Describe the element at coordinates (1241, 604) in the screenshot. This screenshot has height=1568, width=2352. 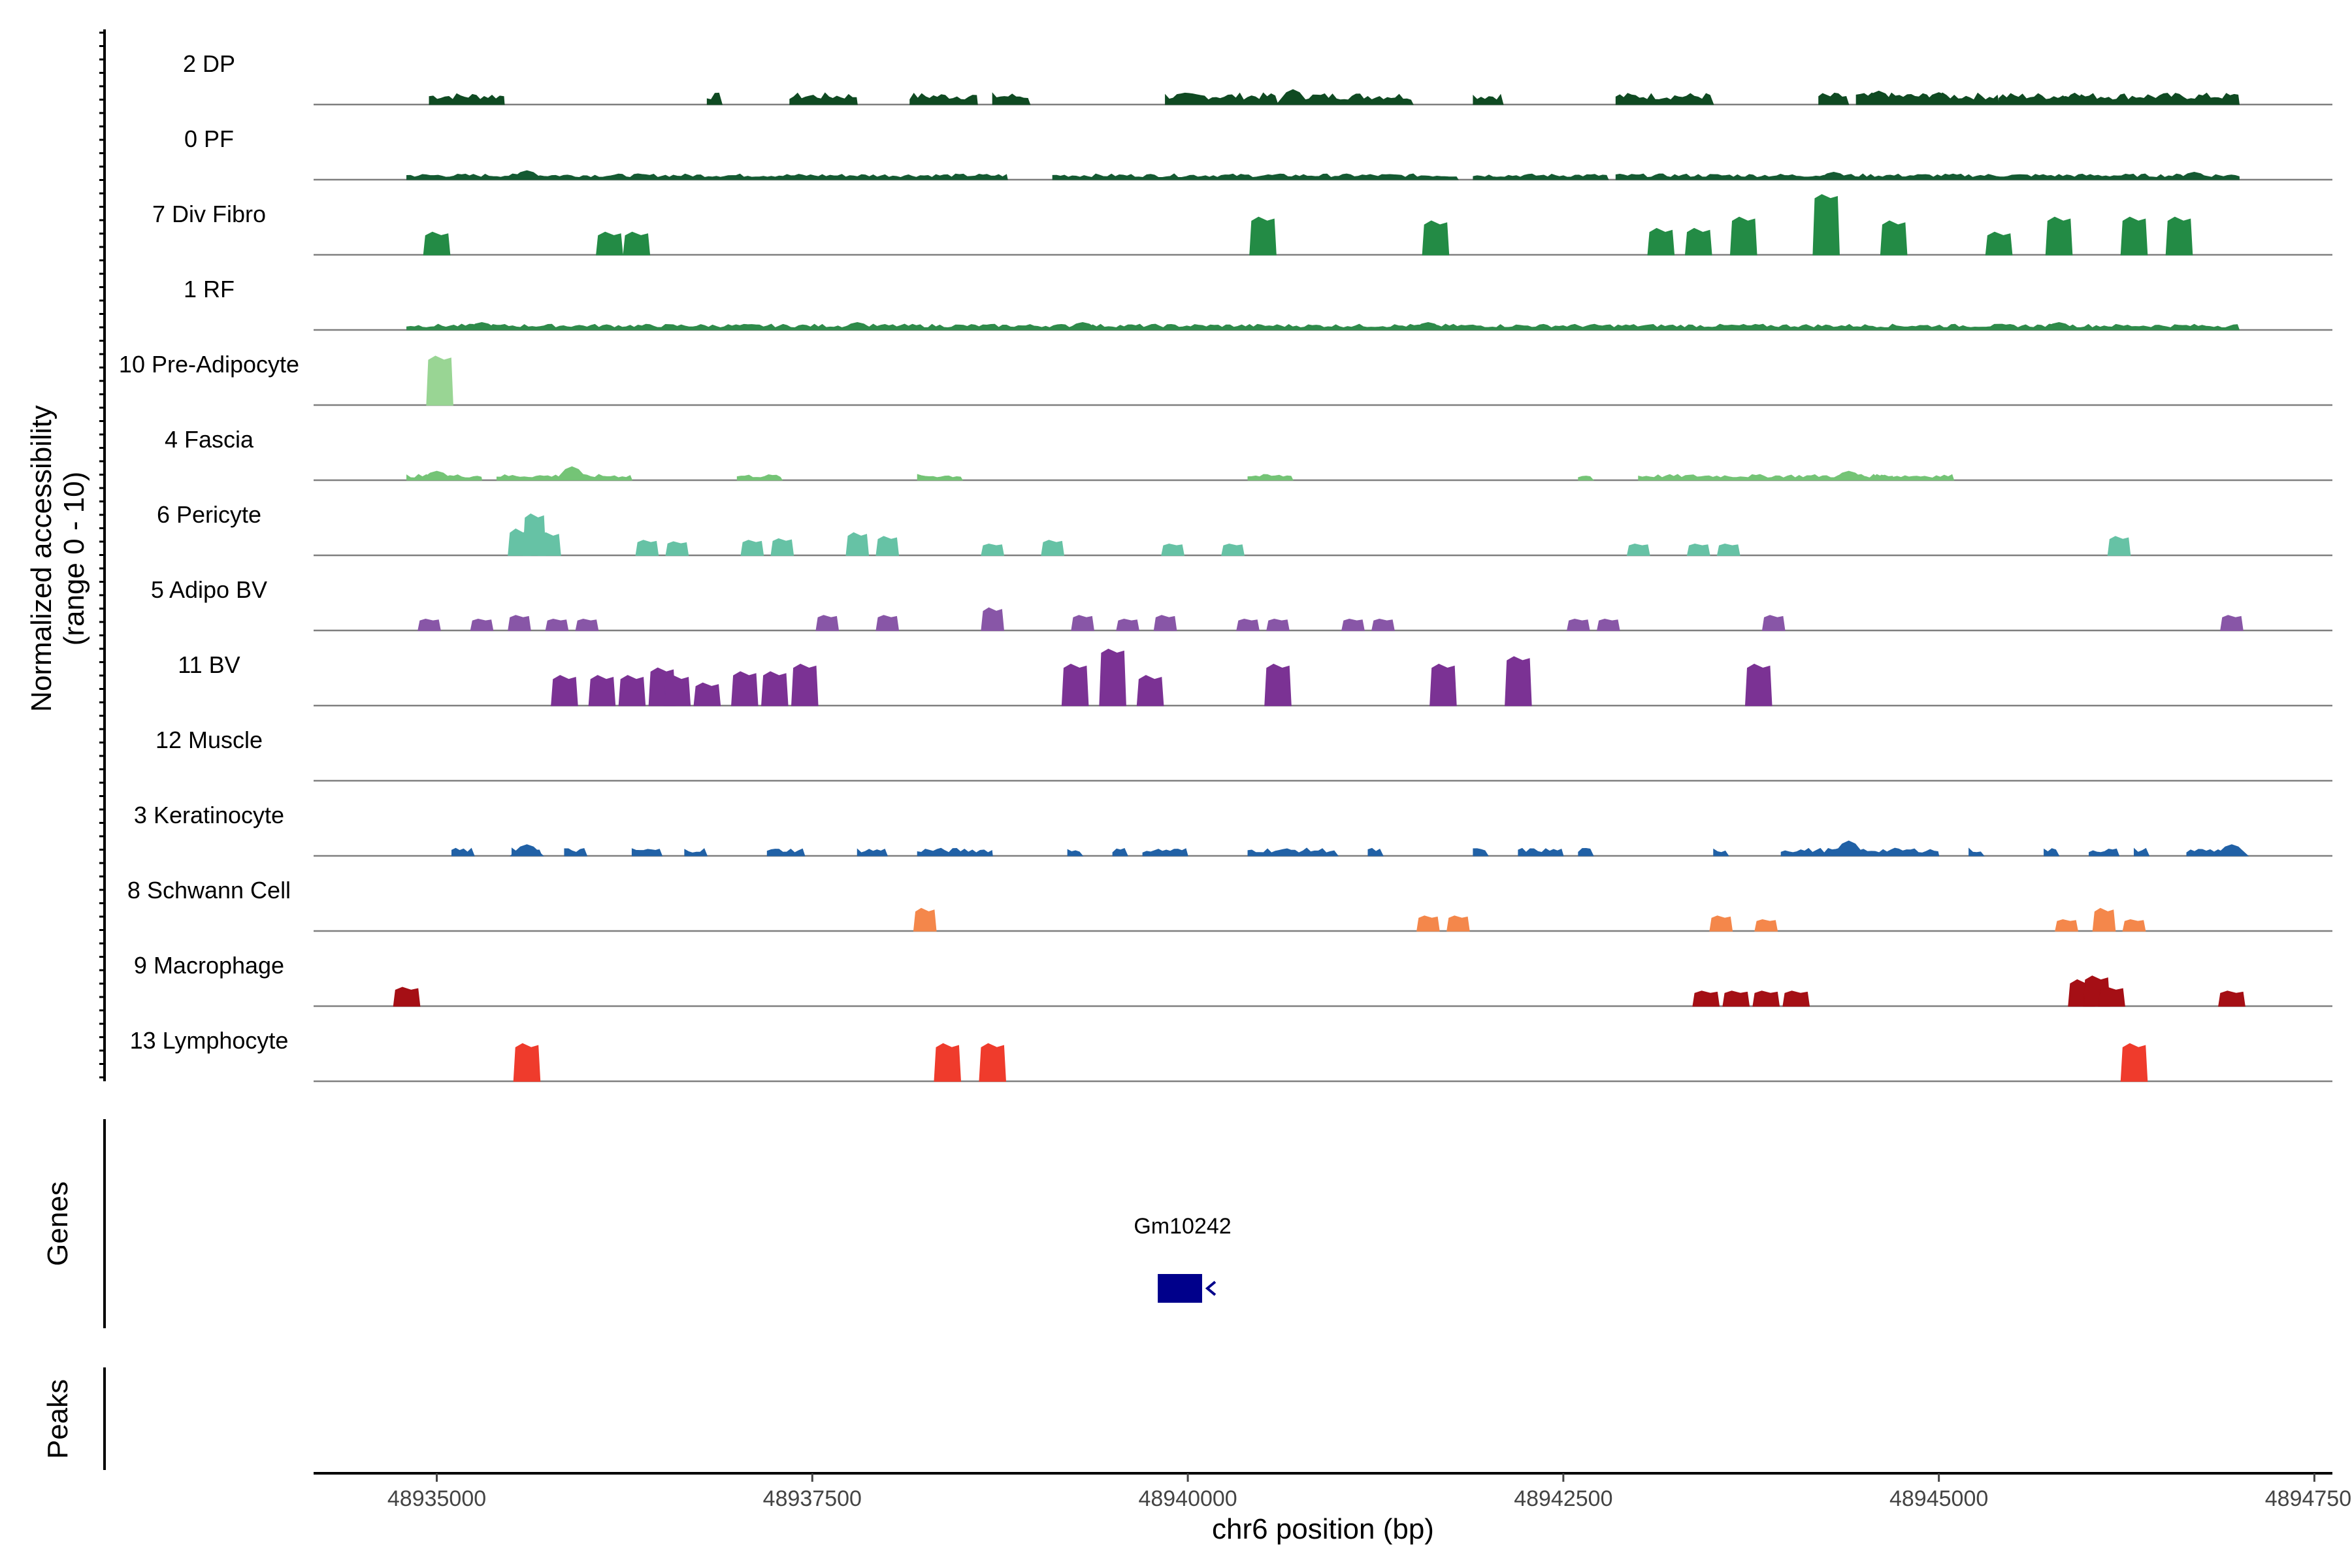
I see `track: 5 Adipo BV` at that location.